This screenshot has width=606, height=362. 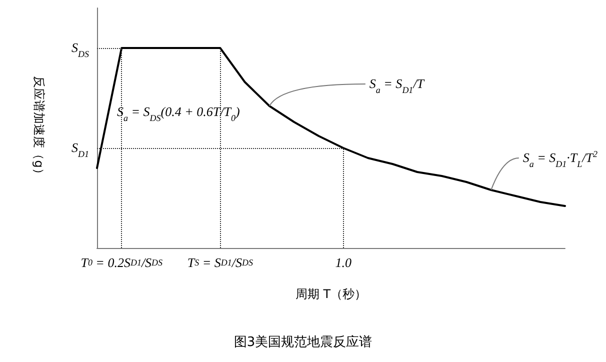 What do you see at coordinates (343, 262) in the screenshot?
I see `x-tick-label: 1.0` at bounding box center [343, 262].